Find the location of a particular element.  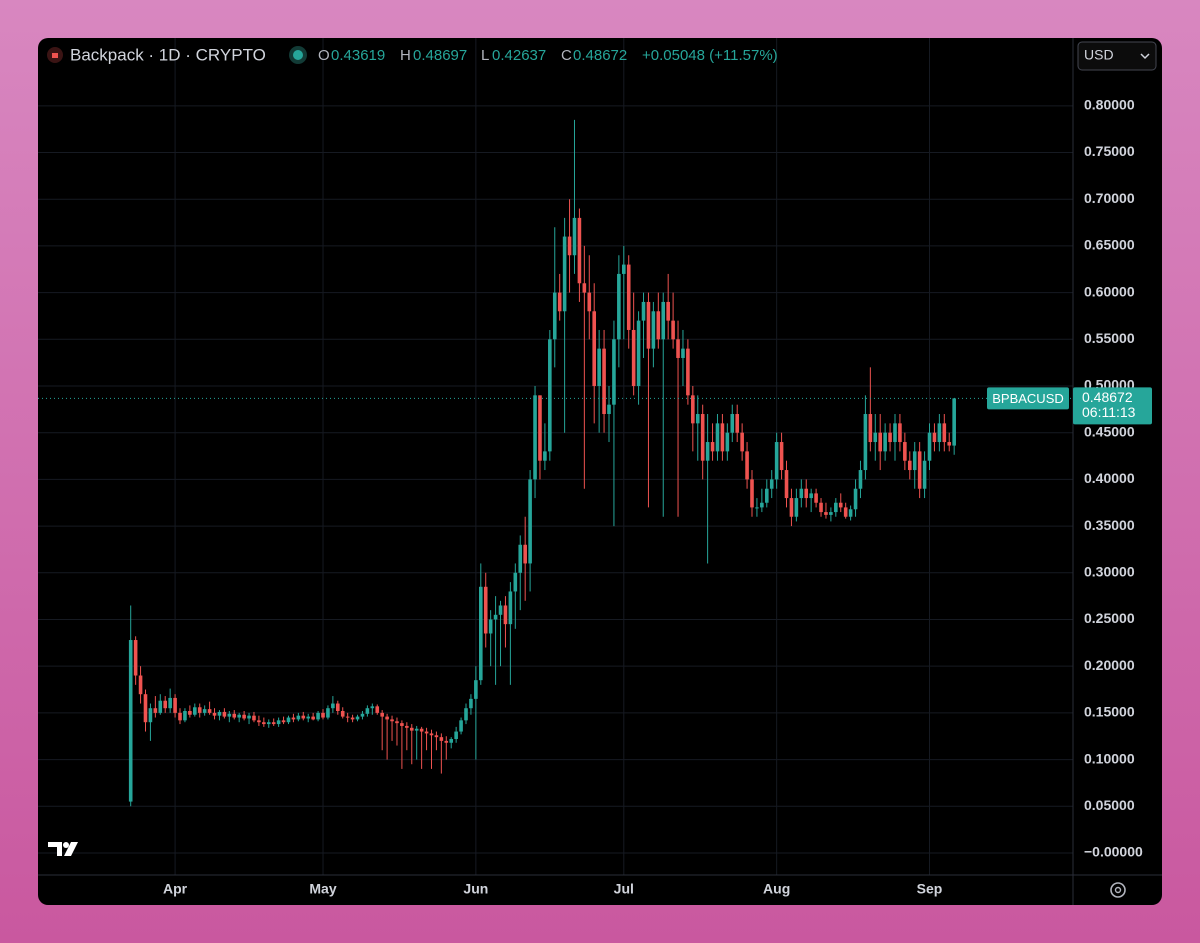

low-label: L is located at coordinates (485, 55).